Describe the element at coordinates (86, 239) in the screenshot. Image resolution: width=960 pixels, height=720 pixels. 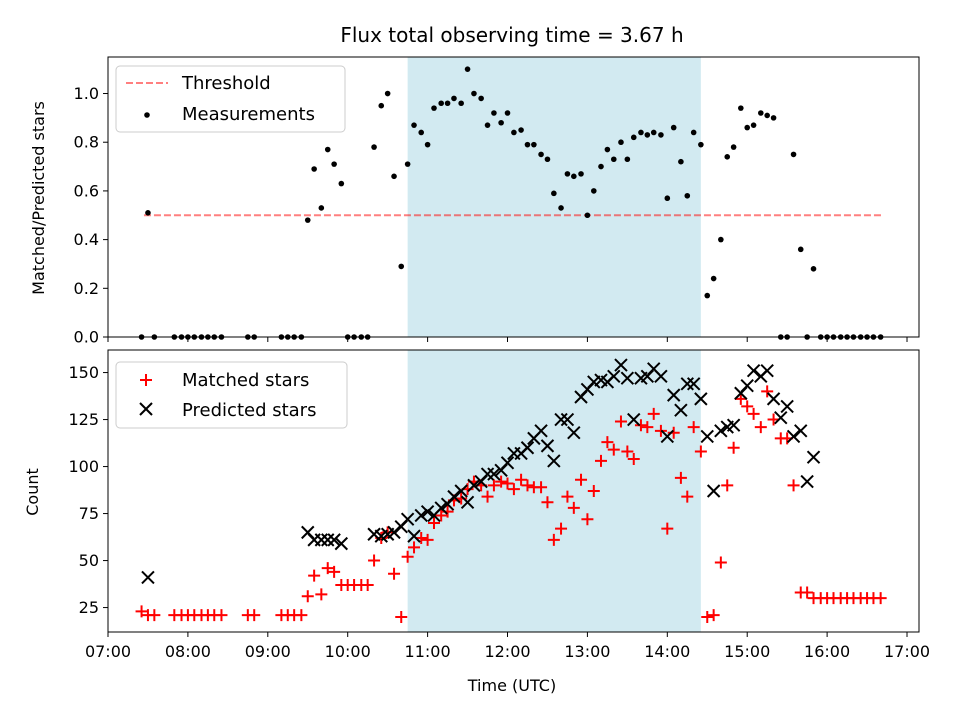
I see `top-ytick-label: 0.4` at that location.